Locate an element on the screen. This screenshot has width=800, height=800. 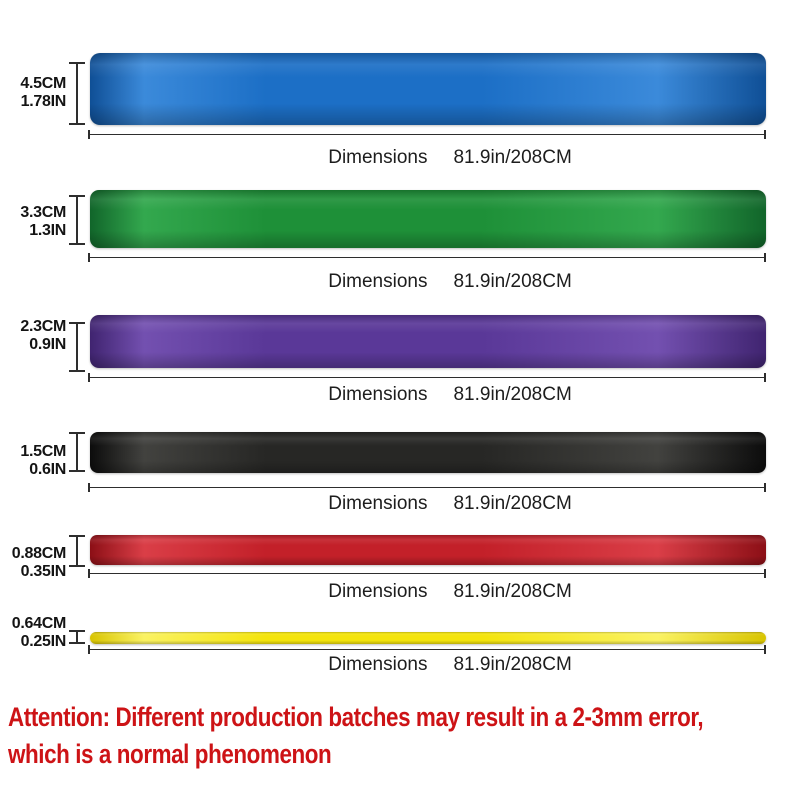
resistance-band-purple is located at coordinates (428, 341).